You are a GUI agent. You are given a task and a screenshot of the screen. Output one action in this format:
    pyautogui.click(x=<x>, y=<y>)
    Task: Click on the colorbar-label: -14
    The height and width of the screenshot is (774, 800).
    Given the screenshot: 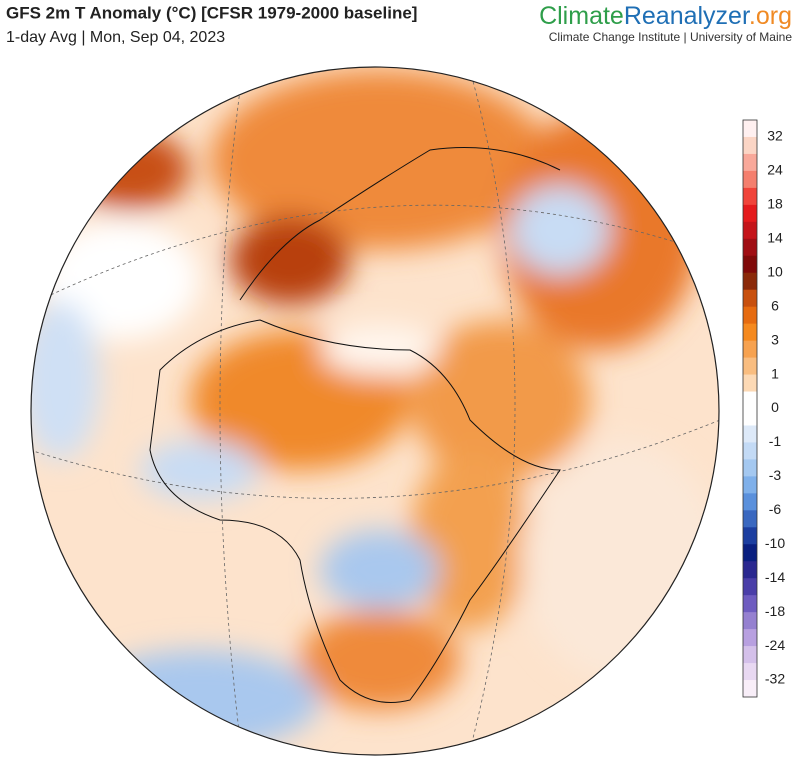 What is the action you would take?
    pyautogui.click(x=775, y=577)
    